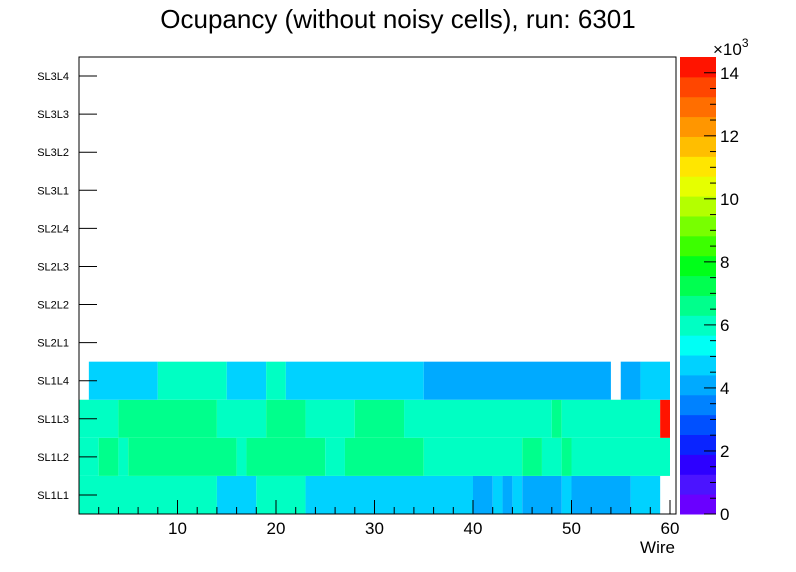  I want to click on x-tick-label: 40, so click(473, 528).